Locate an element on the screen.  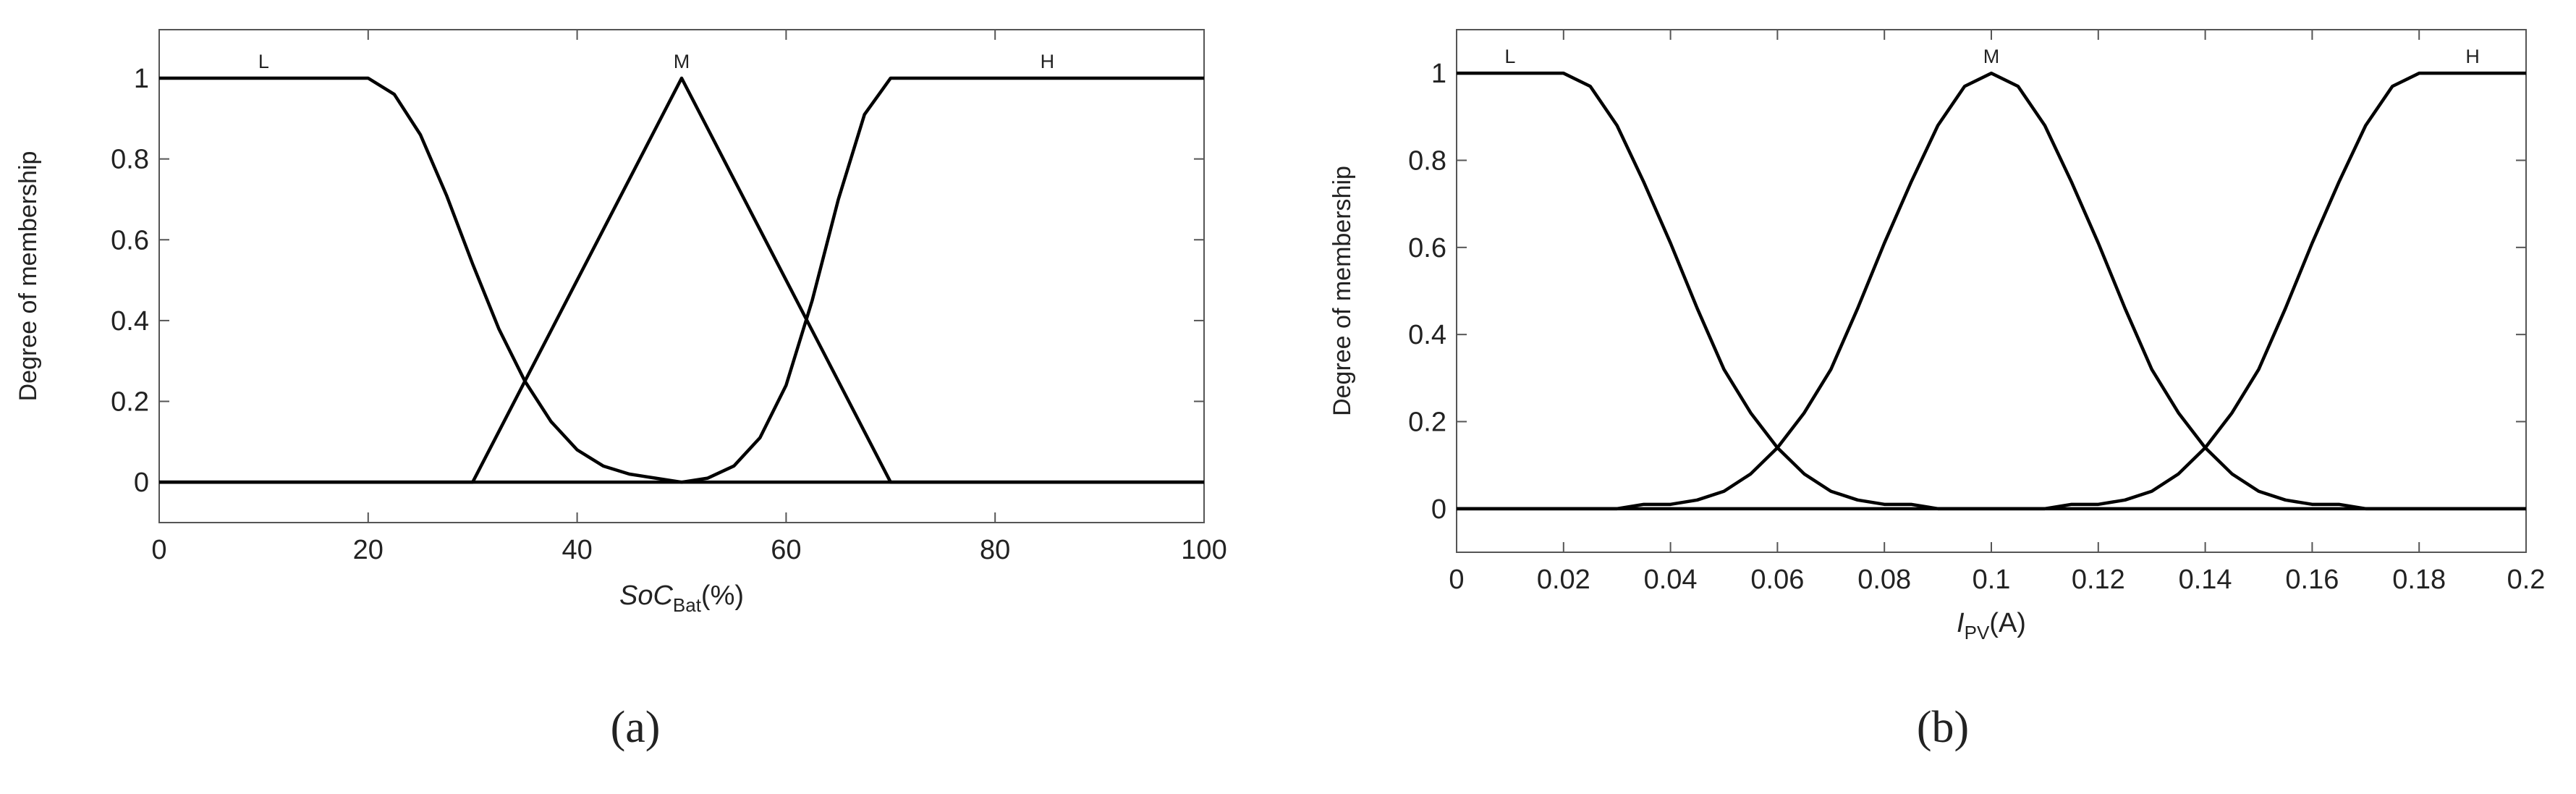
x-label-subscript: Bat is located at coordinates (687, 605).